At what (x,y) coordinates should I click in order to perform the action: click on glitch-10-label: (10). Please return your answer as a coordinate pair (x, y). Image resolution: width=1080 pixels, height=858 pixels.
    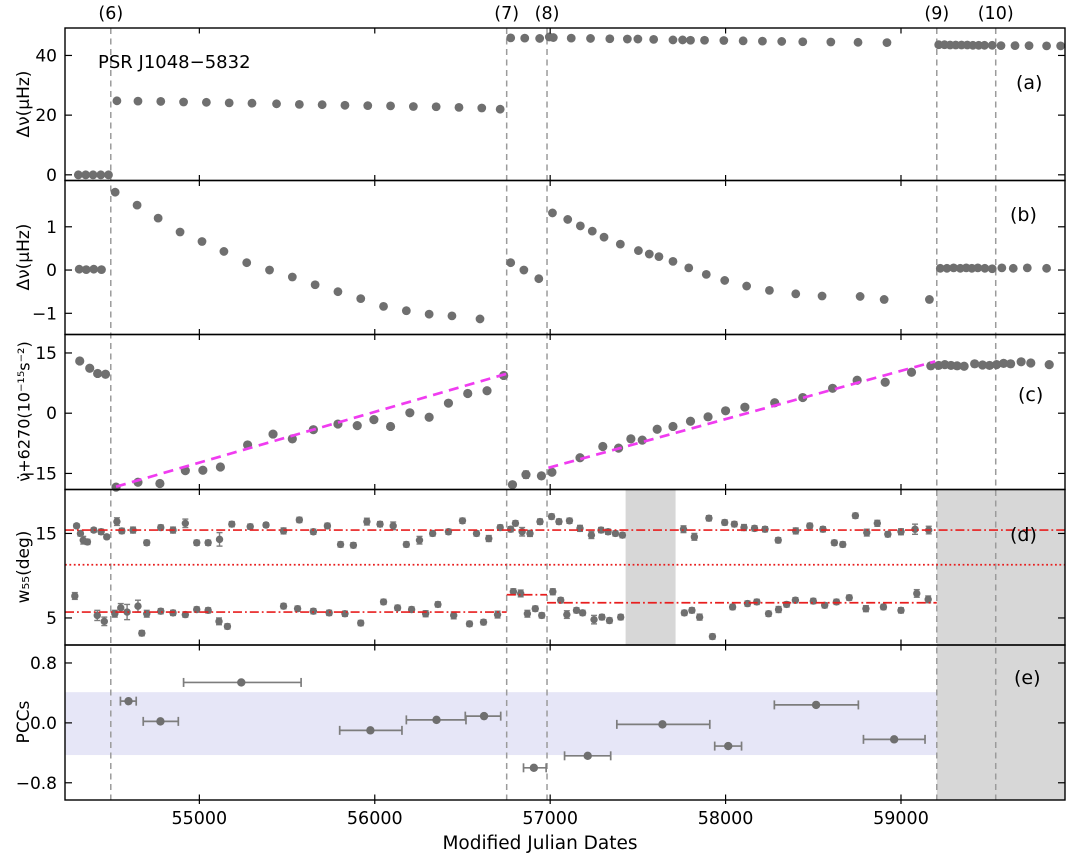
    Looking at the image, I should click on (995, 14).